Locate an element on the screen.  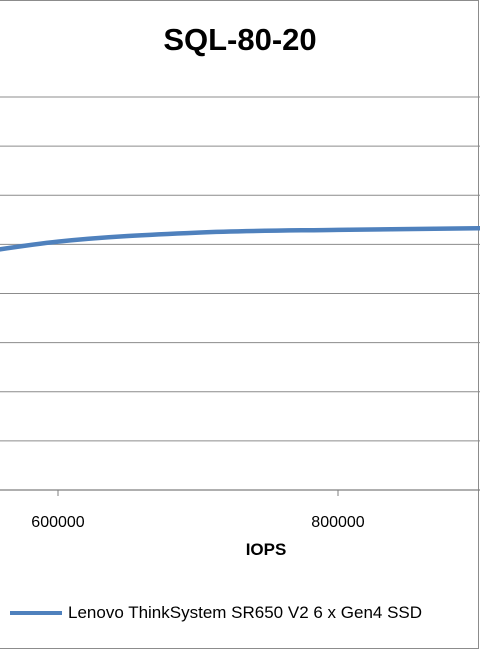
legend-label: Lenovo ThinkSystem SR650 V2 6 x Gen4 SSD is located at coordinates (245, 612).